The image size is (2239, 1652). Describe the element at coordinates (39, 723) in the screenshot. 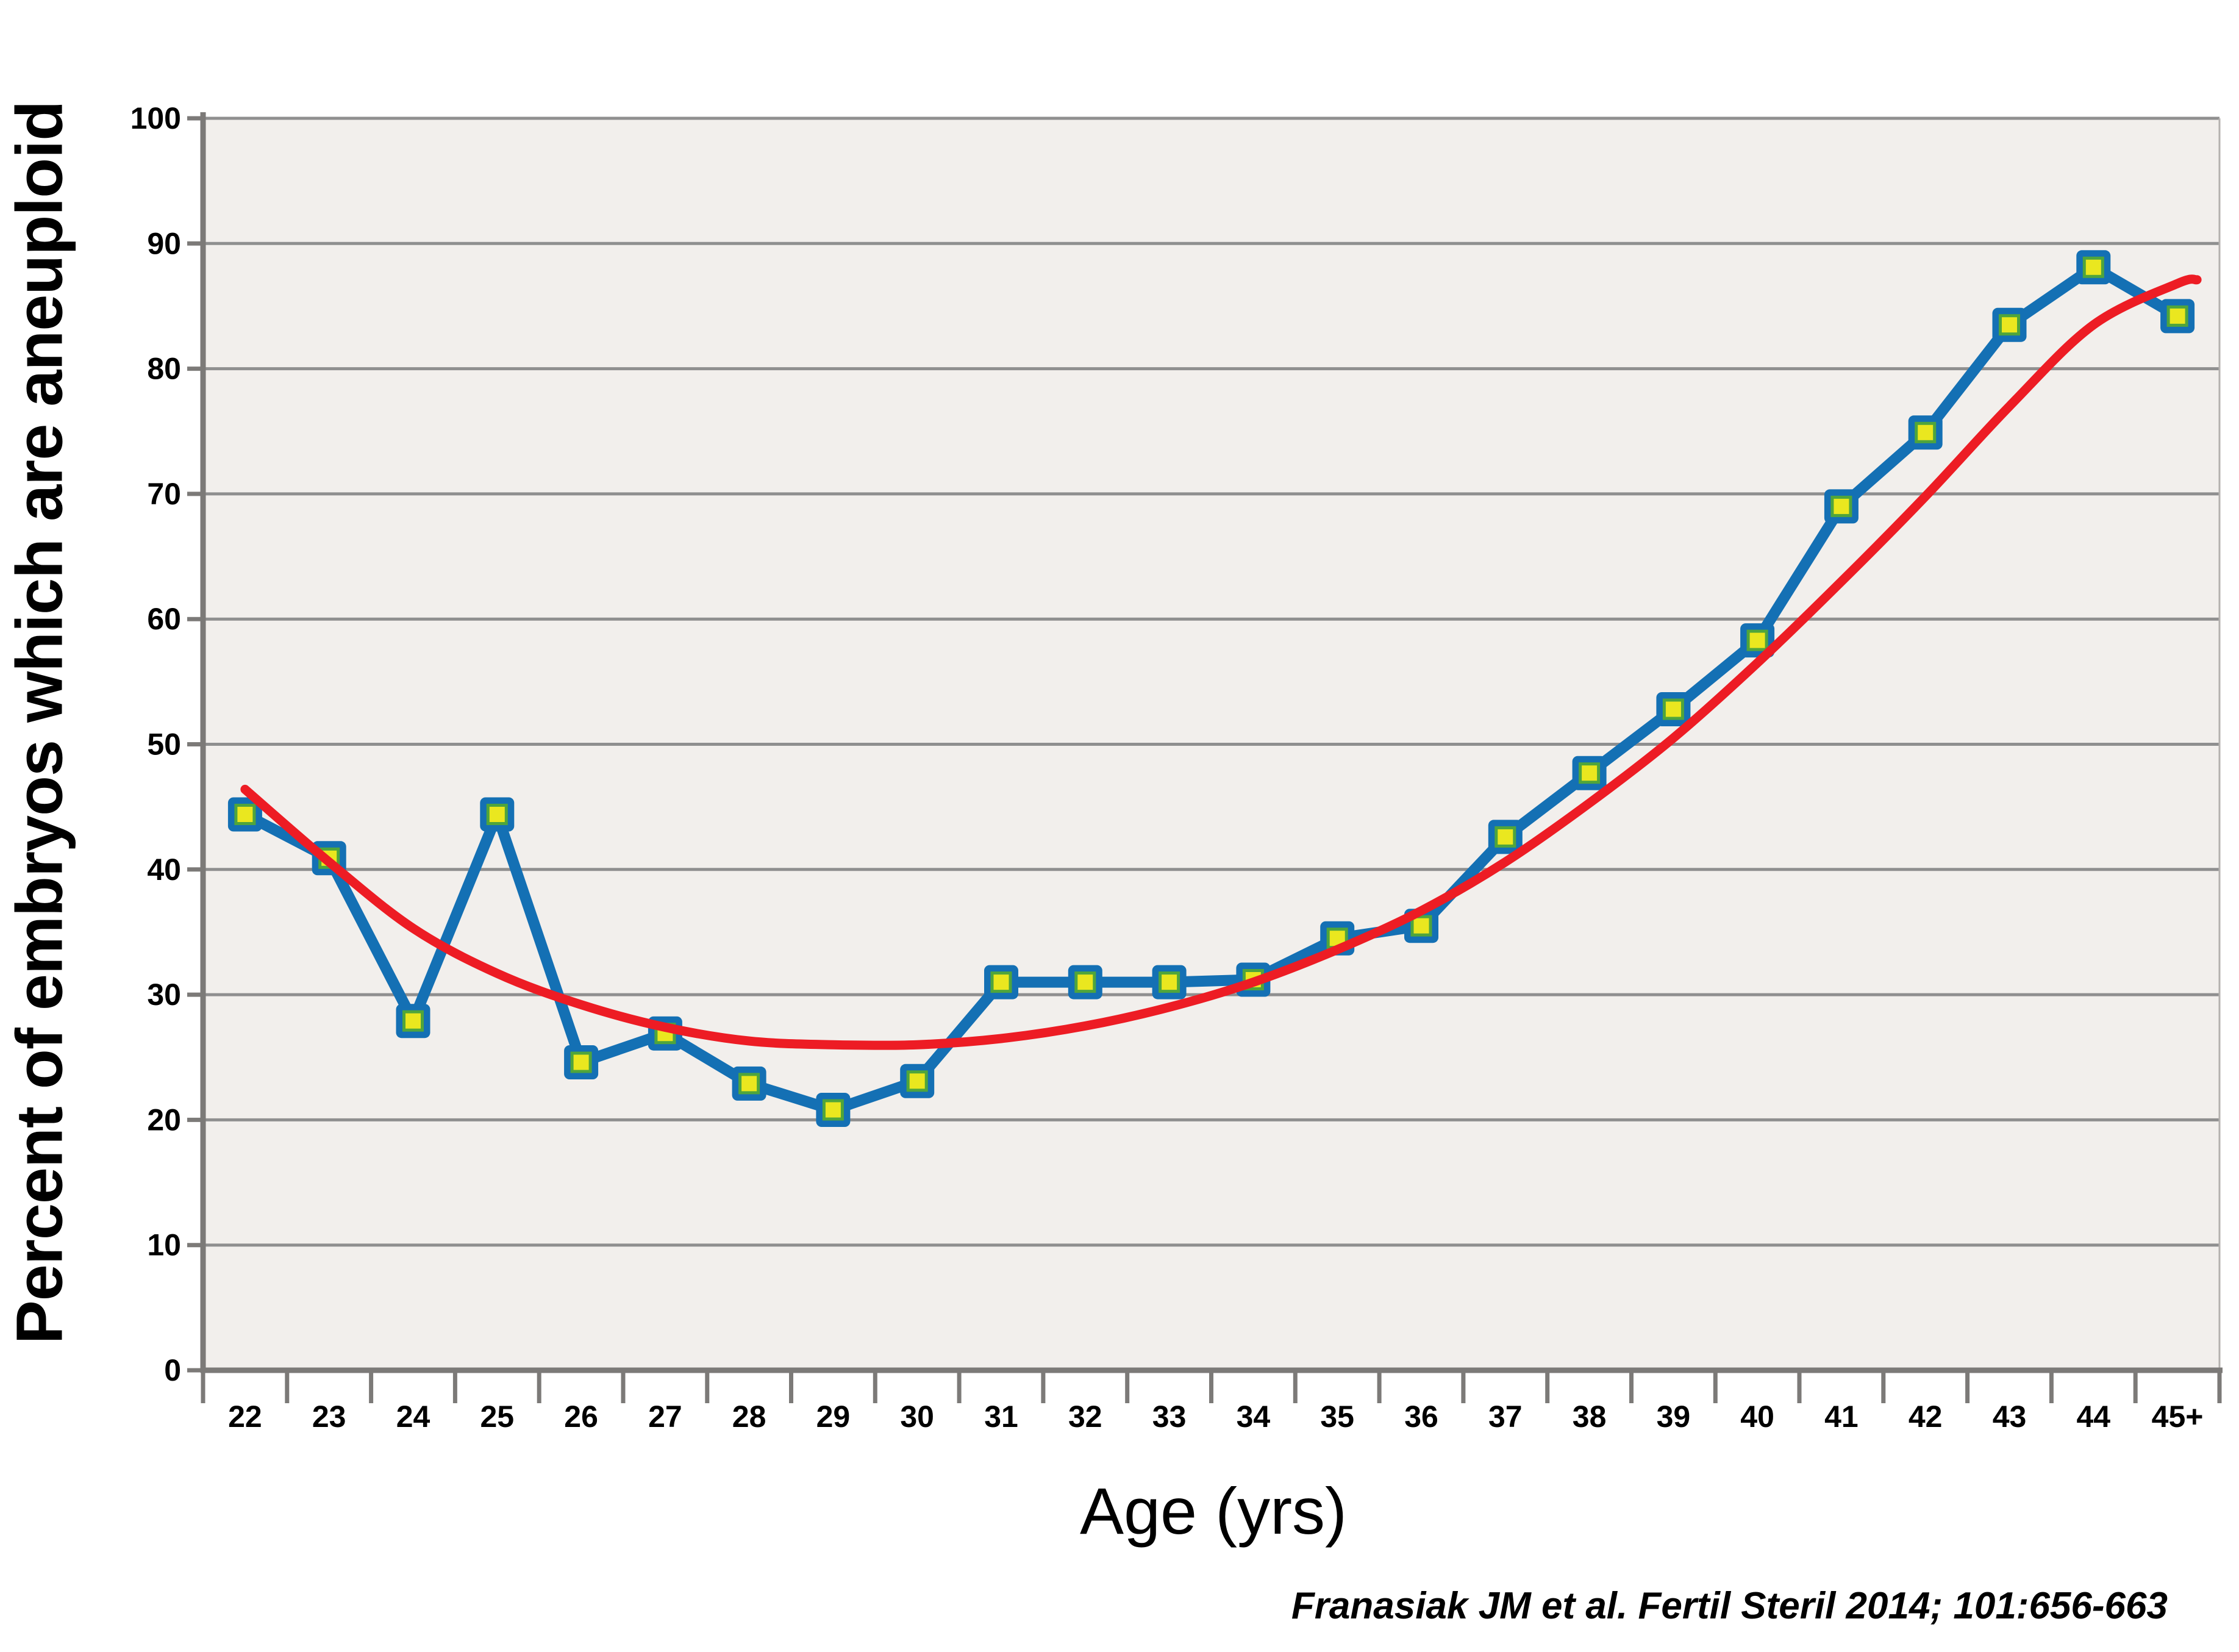

I see `y-axis-title: Percent of embryos which are aneuploid` at that location.